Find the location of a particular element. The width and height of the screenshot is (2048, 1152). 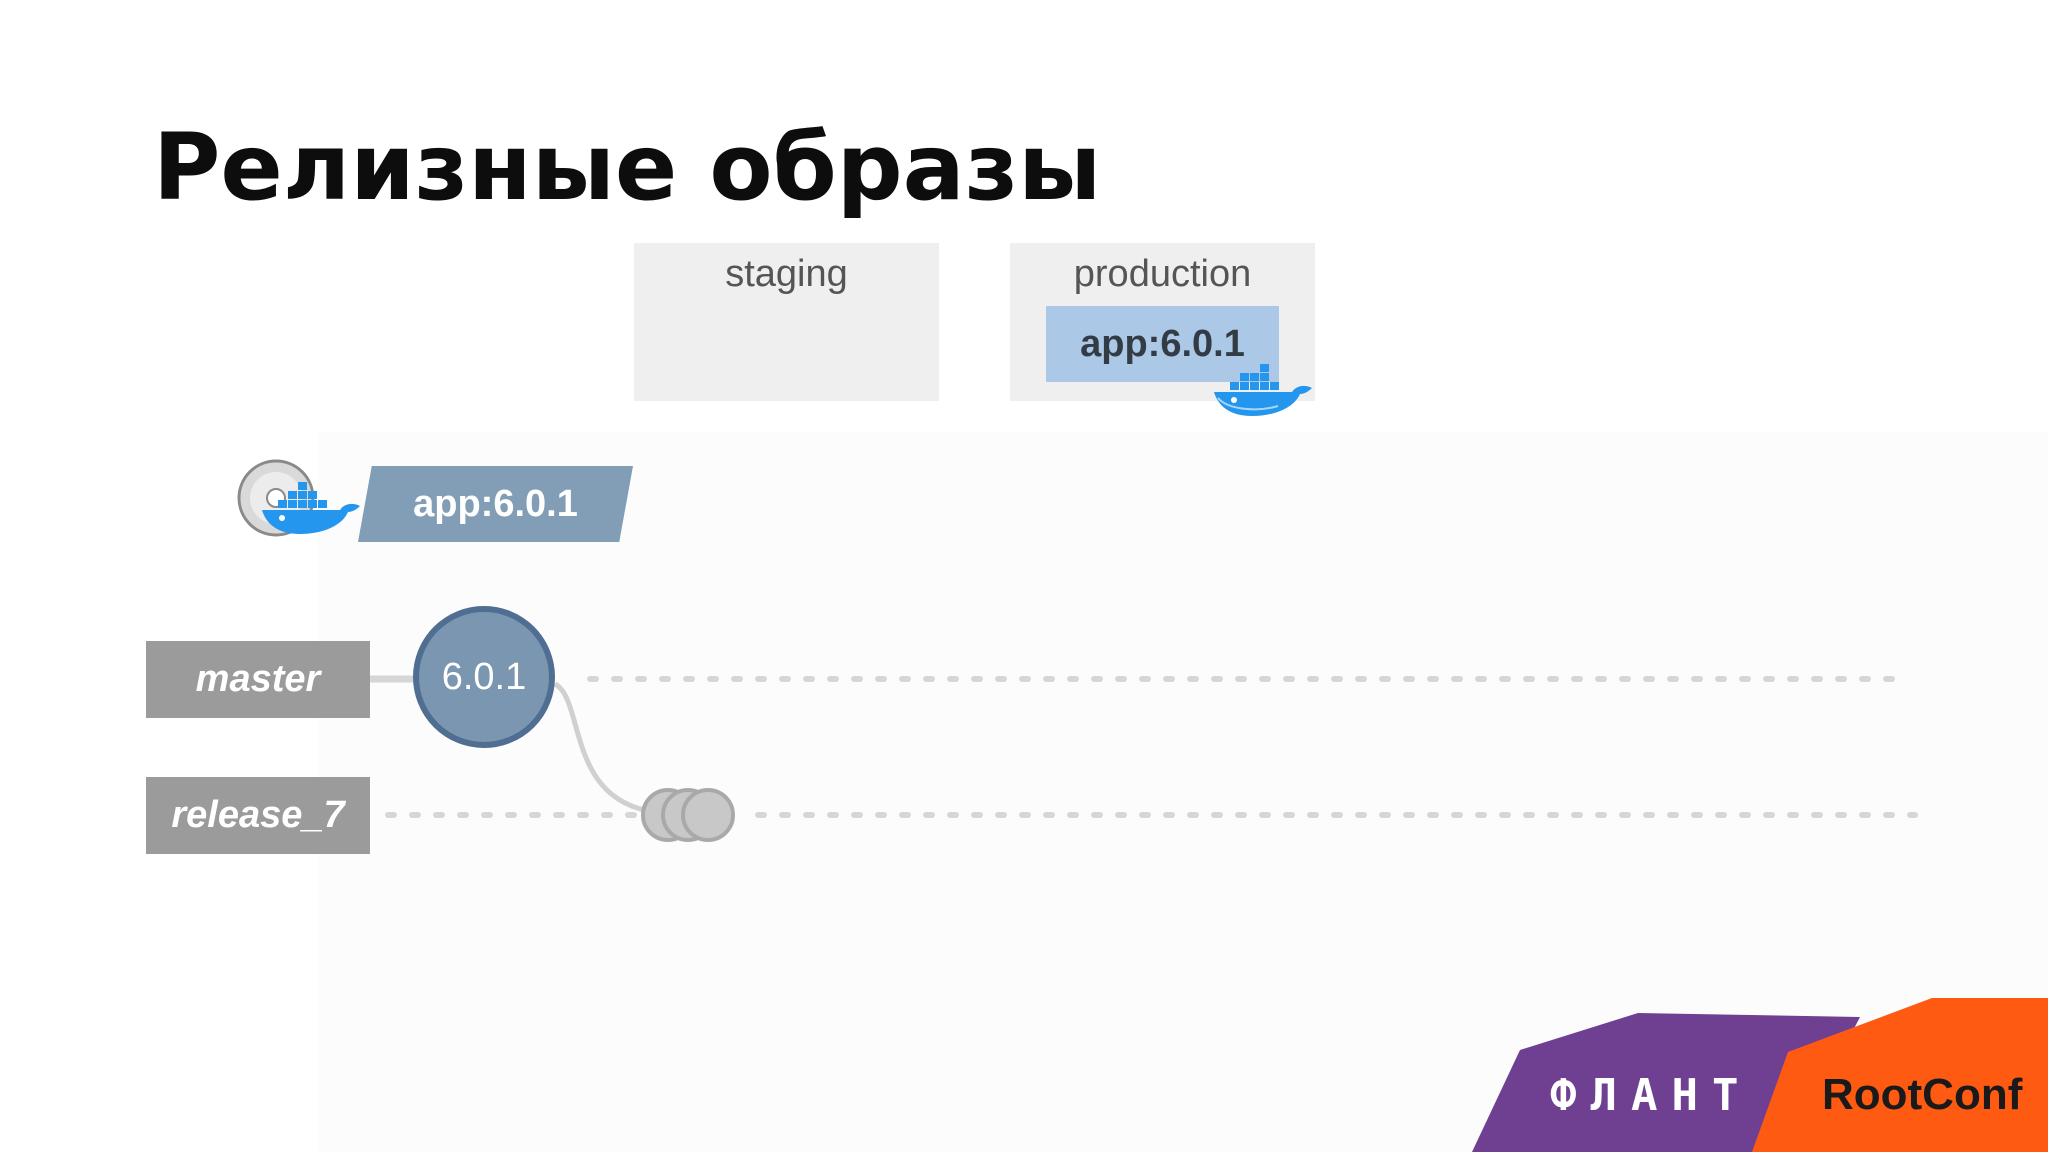

rootconf-logo-text: RootConf is located at coordinates (1922, 1094).